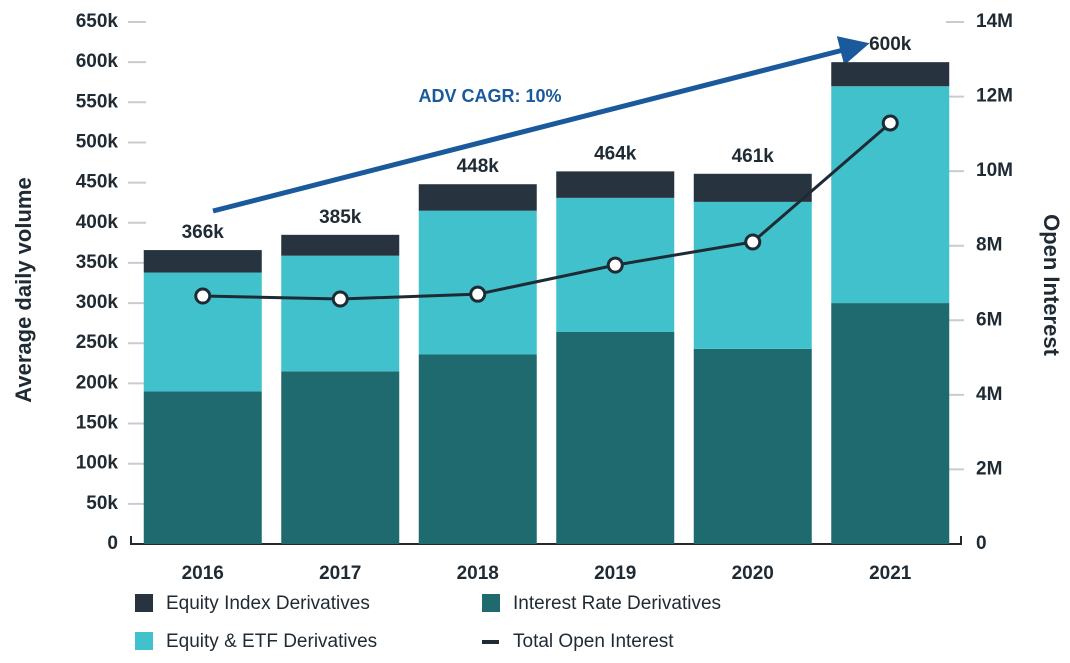 The height and width of the screenshot is (663, 1070). Describe the element at coordinates (203, 573) in the screenshot. I see `x-tick-label: 2016` at that location.